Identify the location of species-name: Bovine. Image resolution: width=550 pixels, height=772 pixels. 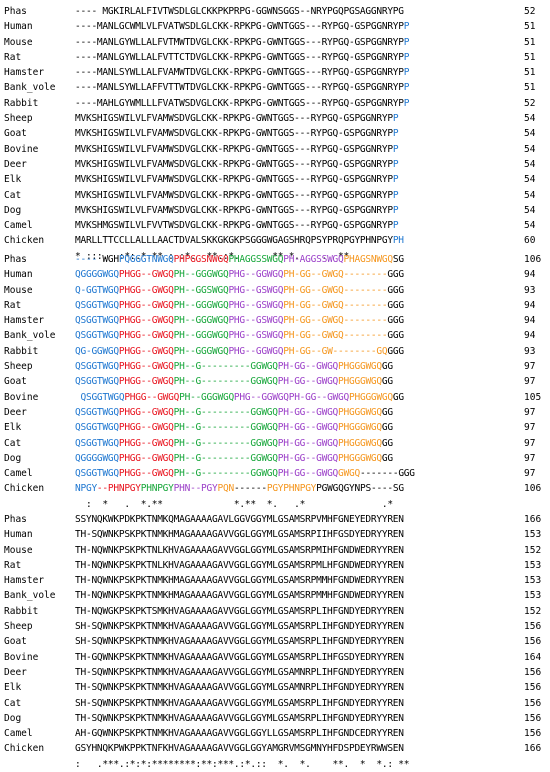
(21, 657).